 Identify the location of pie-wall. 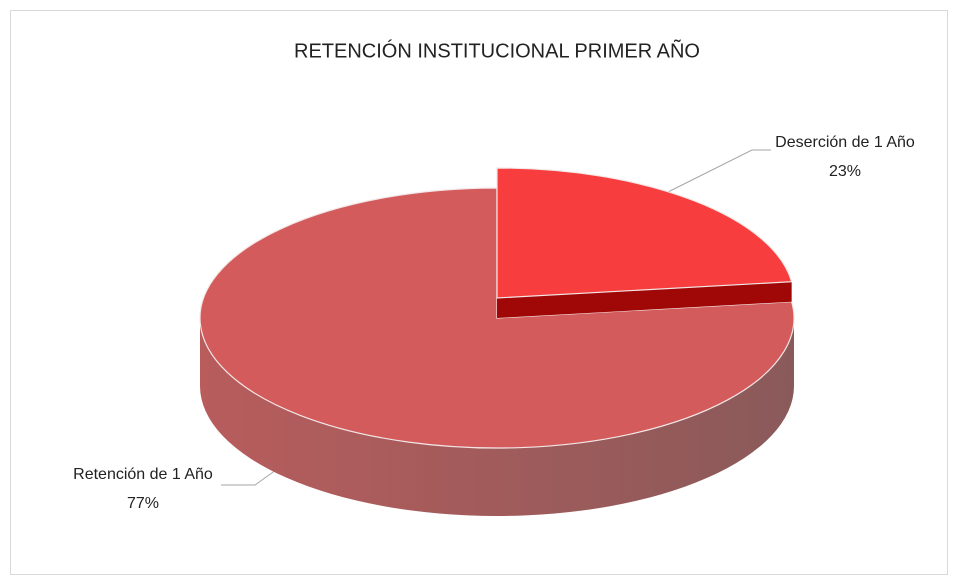
(644, 299).